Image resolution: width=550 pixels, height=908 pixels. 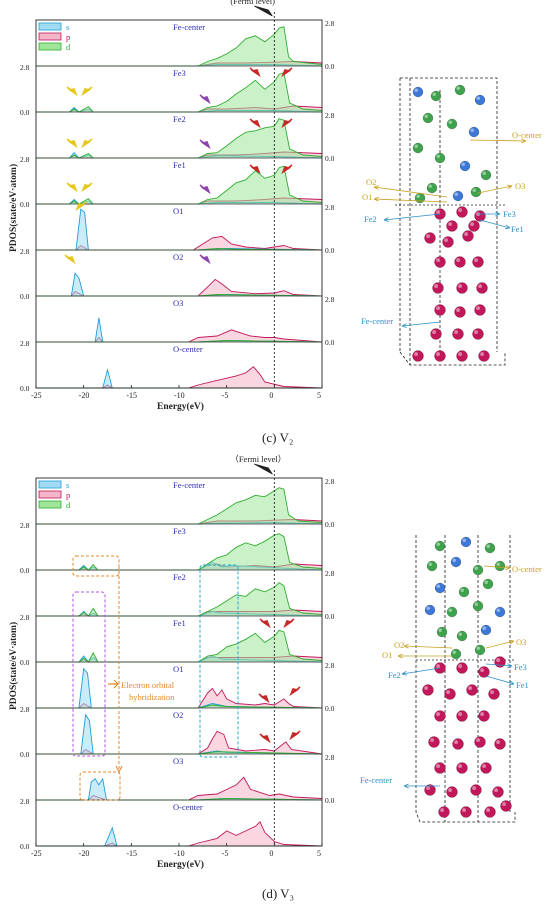 I want to click on pdos-panel-fe2: Fe2, so click(x=179, y=593).